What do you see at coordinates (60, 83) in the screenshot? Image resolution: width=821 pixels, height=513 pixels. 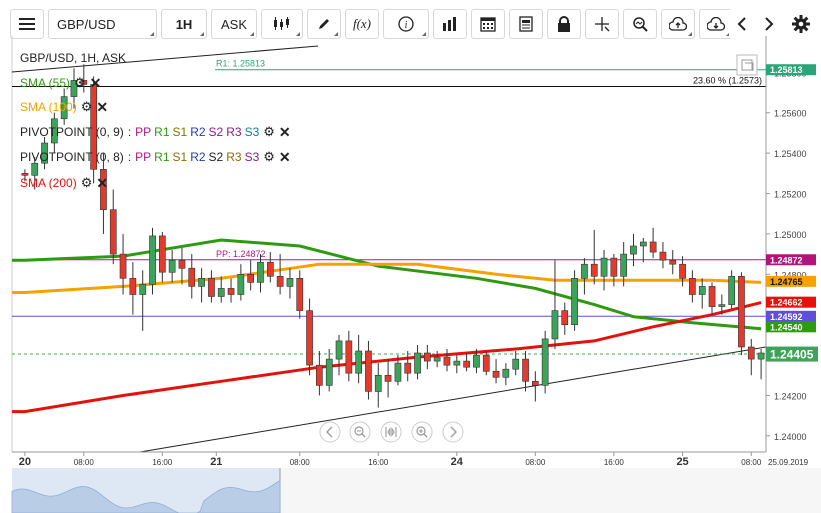 I see `legend-sma55: SMA (55) ⚙ ✕` at bounding box center [60, 83].